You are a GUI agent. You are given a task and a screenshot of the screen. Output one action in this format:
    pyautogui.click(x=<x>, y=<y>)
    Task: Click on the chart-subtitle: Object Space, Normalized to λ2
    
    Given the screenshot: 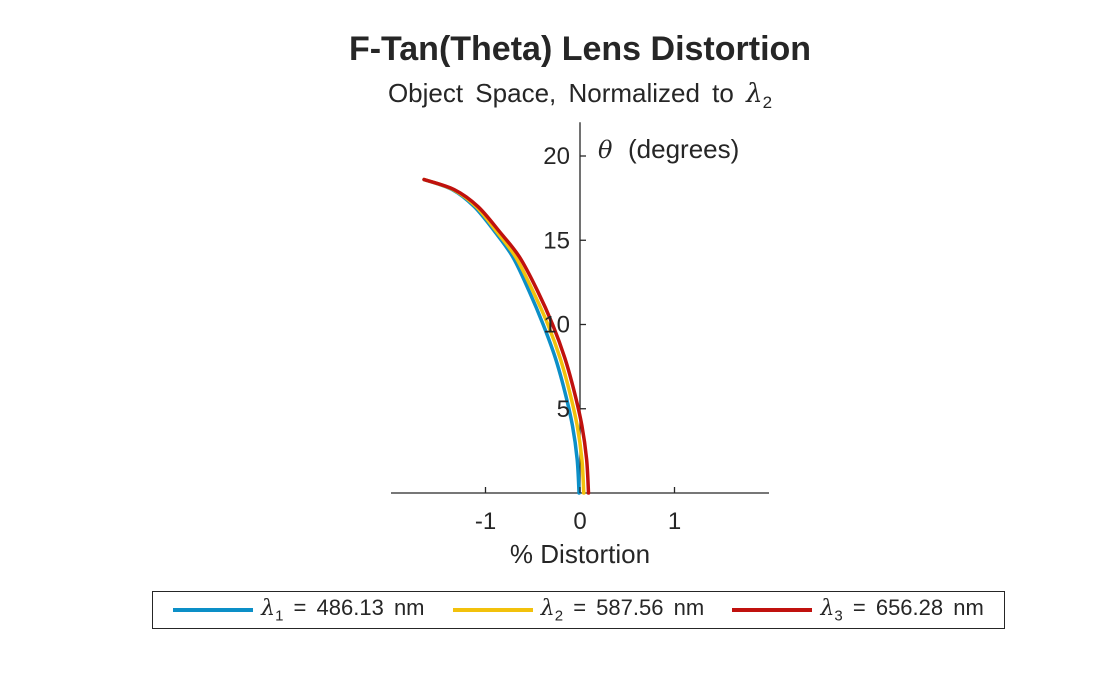 What is the action you would take?
    pyautogui.click(x=560, y=95)
    